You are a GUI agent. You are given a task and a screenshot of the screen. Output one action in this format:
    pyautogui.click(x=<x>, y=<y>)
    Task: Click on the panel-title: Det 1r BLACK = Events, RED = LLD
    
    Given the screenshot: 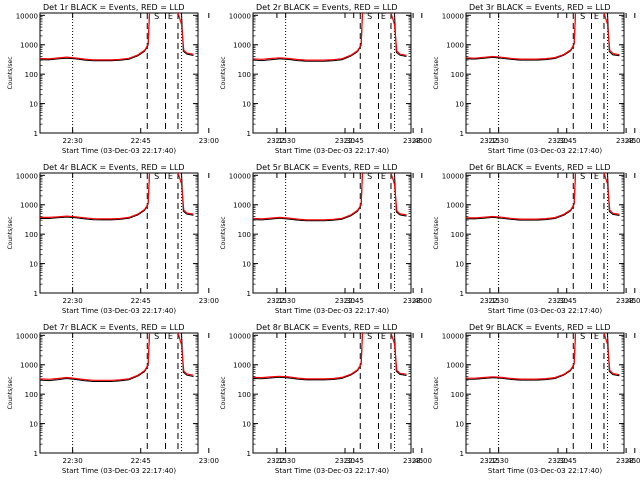 What is the action you would take?
    pyautogui.click(x=114, y=7)
    